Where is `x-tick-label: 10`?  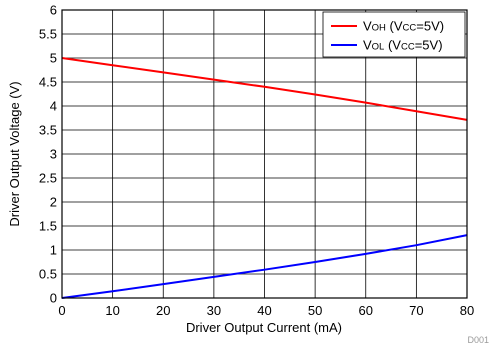
x-tick-label: 10 is located at coordinates (112, 310).